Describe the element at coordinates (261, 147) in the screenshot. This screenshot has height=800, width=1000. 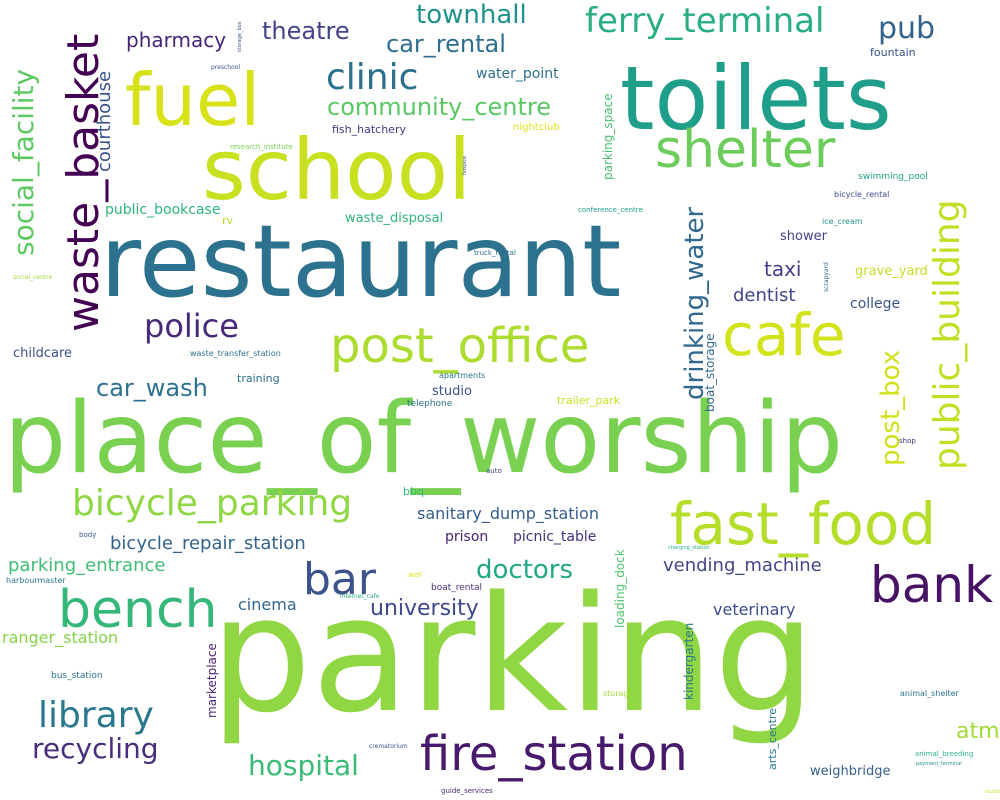
I see `word-research-institute: research_institute` at that location.